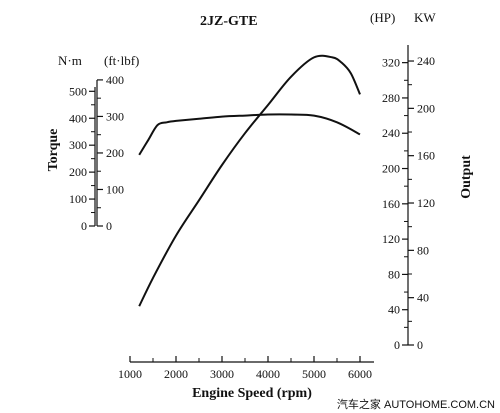 Image resolution: width=500 pixels, height=413 pixels. What do you see at coordinates (115, 80) in the screenshot?
I see `ftlbf-tick-label: 400` at bounding box center [115, 80].